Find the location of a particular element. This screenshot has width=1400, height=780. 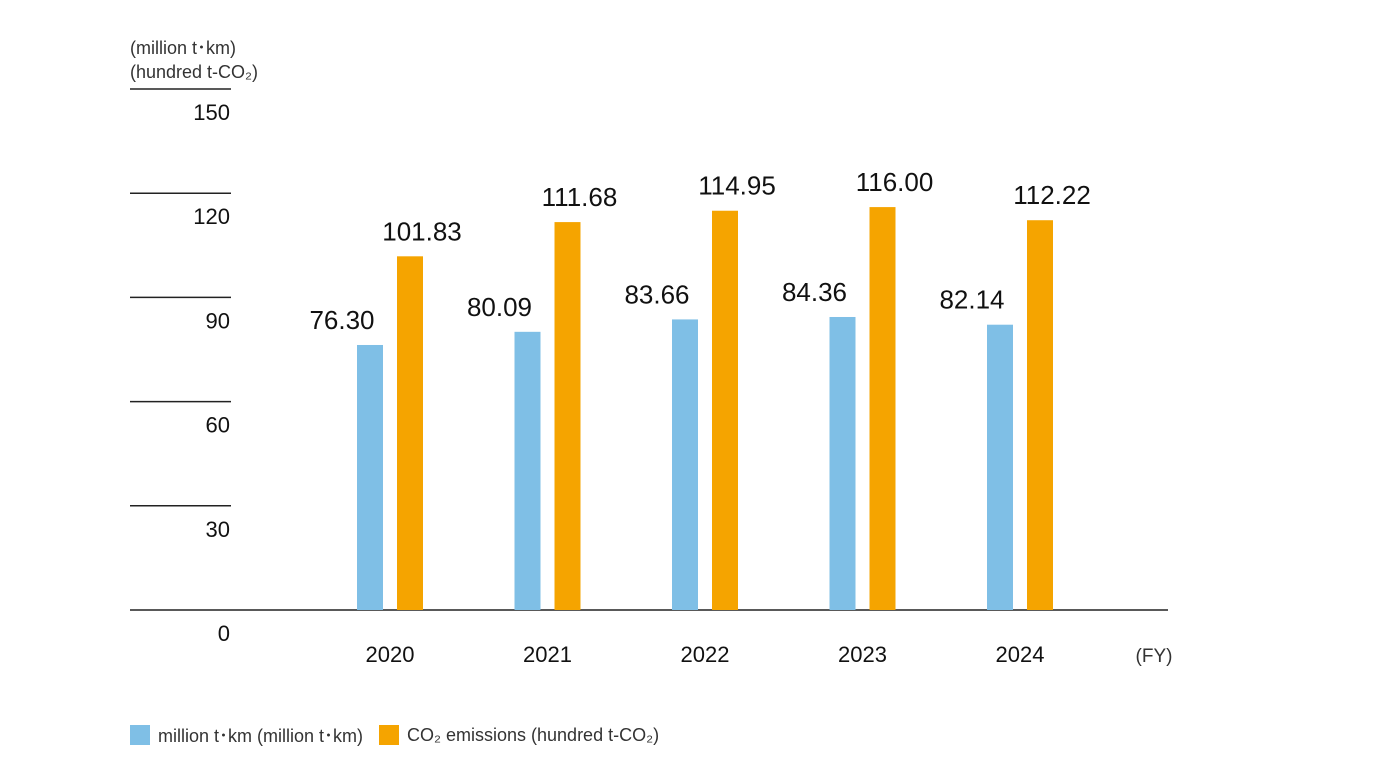

legend-item-tkm: million t･km (million t･km) is located at coordinates (246, 735).